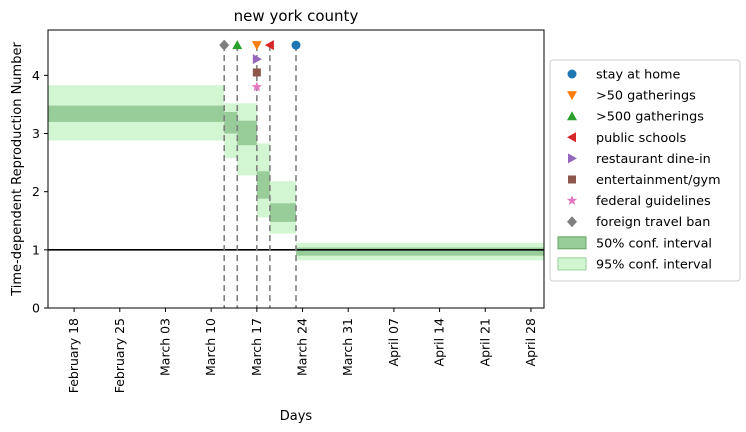  I want to click on y-tick-label: 2, so click(36, 191).